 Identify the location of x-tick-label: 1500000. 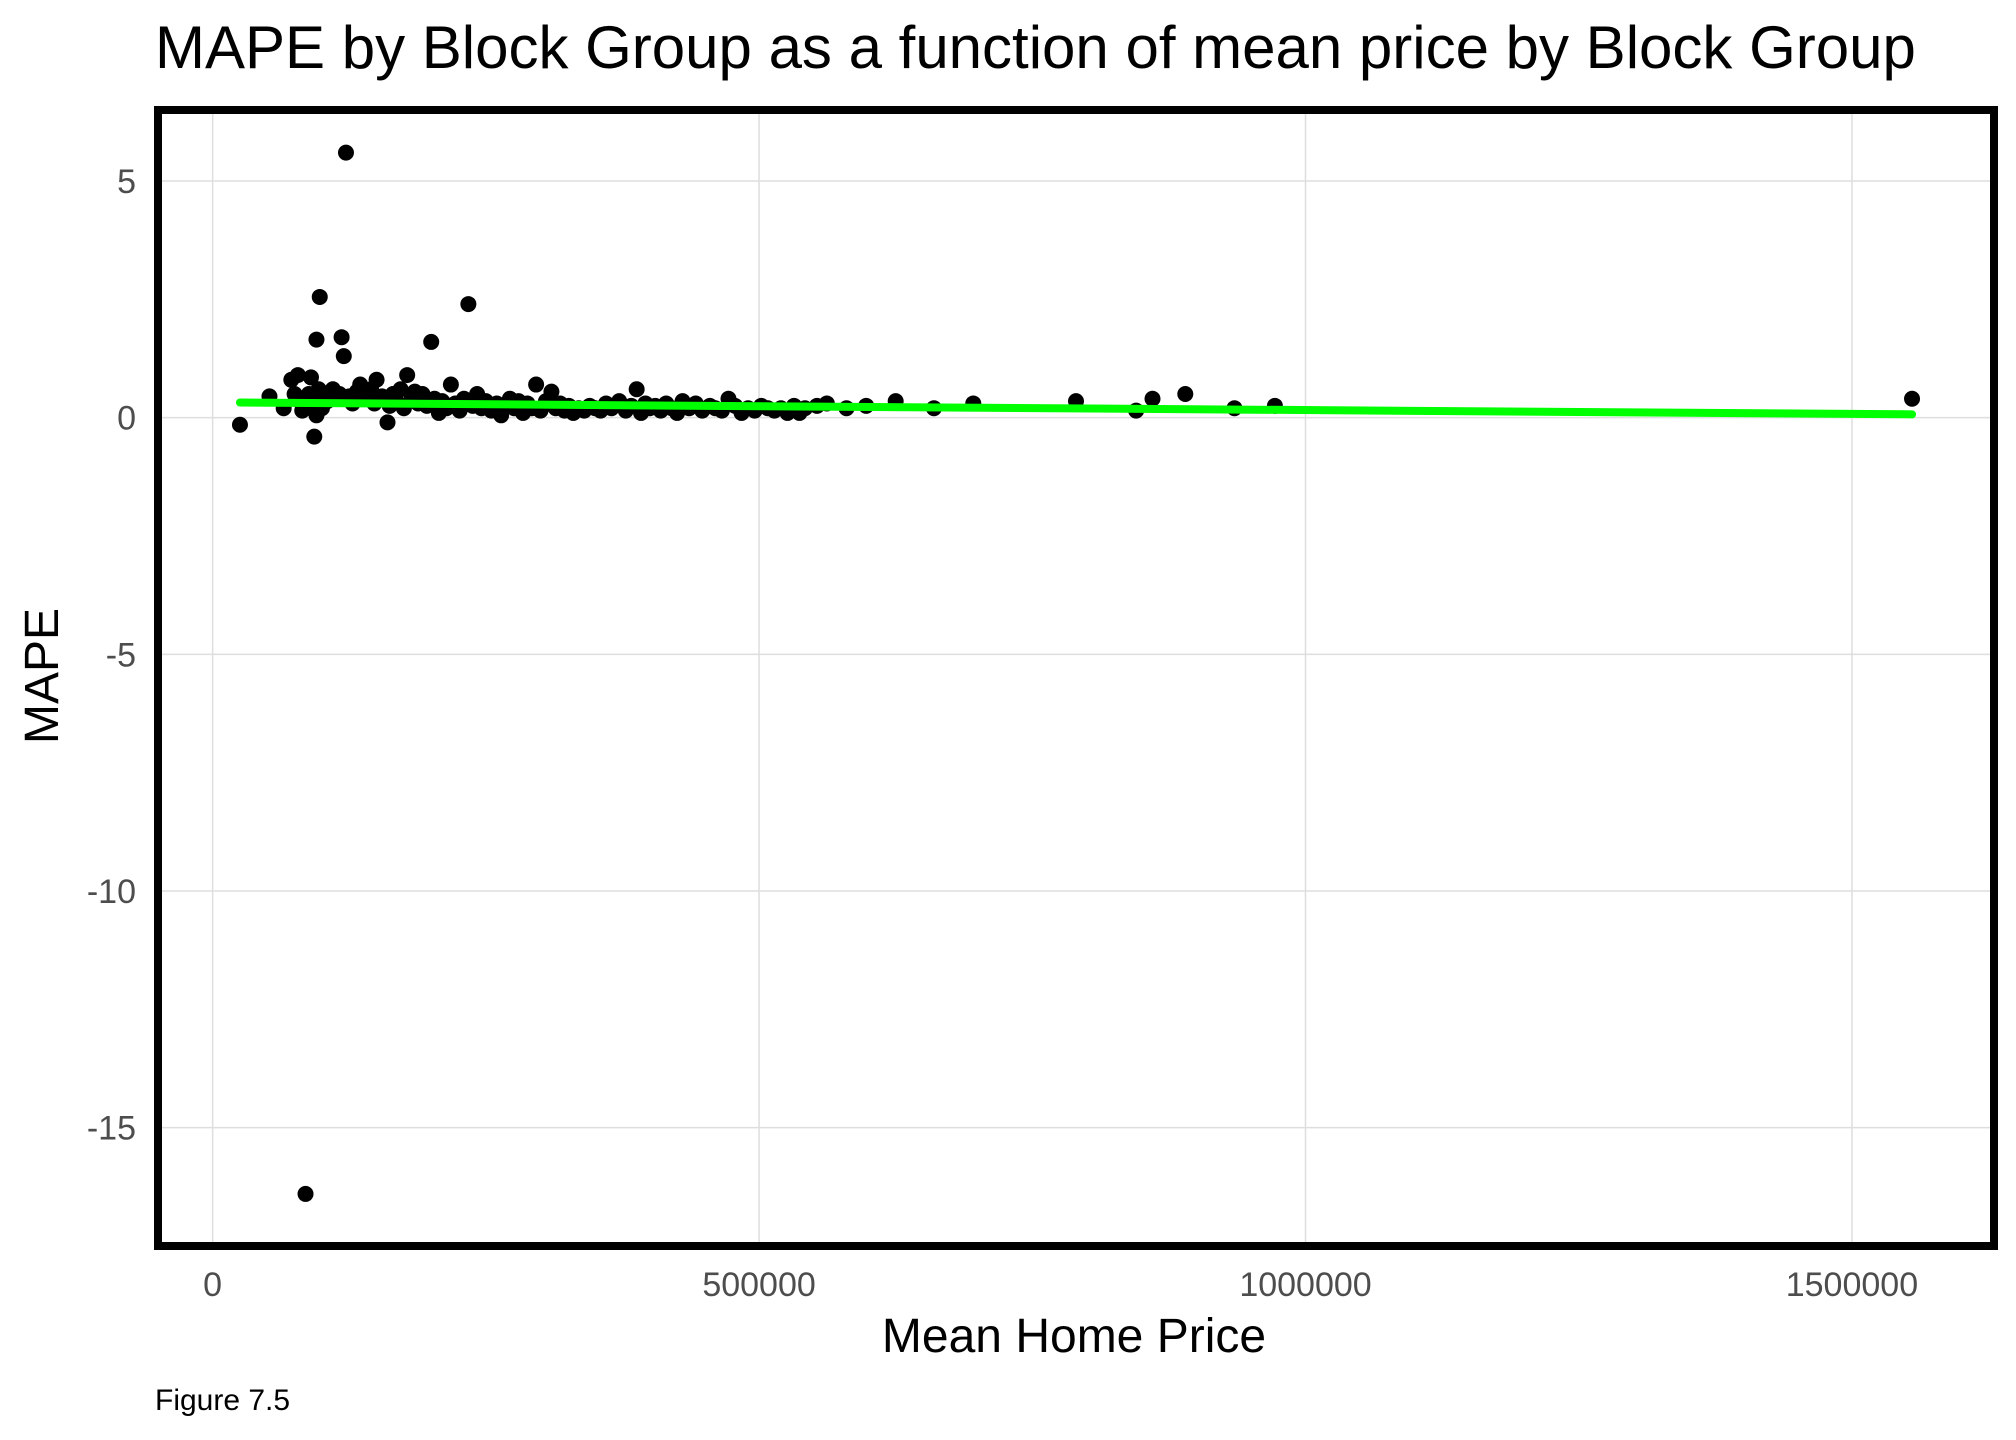
(1852, 1285).